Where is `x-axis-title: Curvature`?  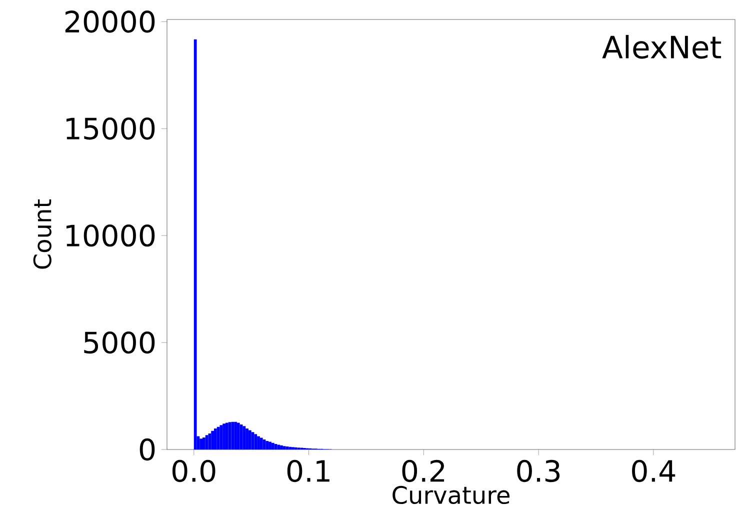
x-axis-title: Curvature is located at coordinates (451, 495).